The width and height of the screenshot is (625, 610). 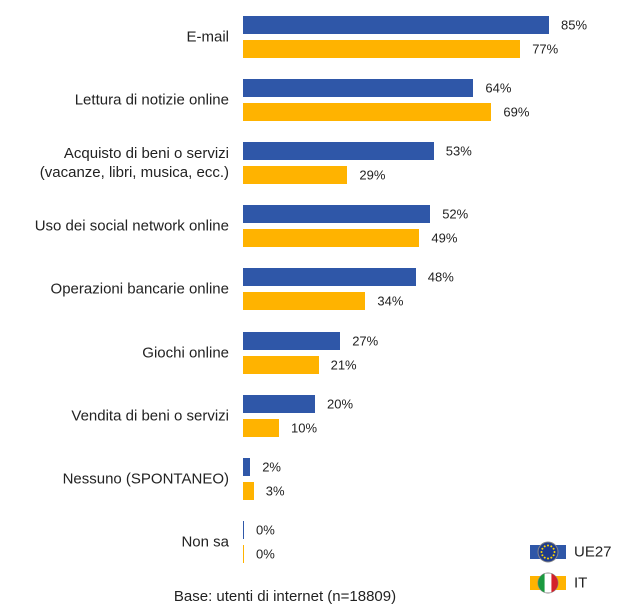 I want to click on it-flag-icon, so click(x=548, y=583).